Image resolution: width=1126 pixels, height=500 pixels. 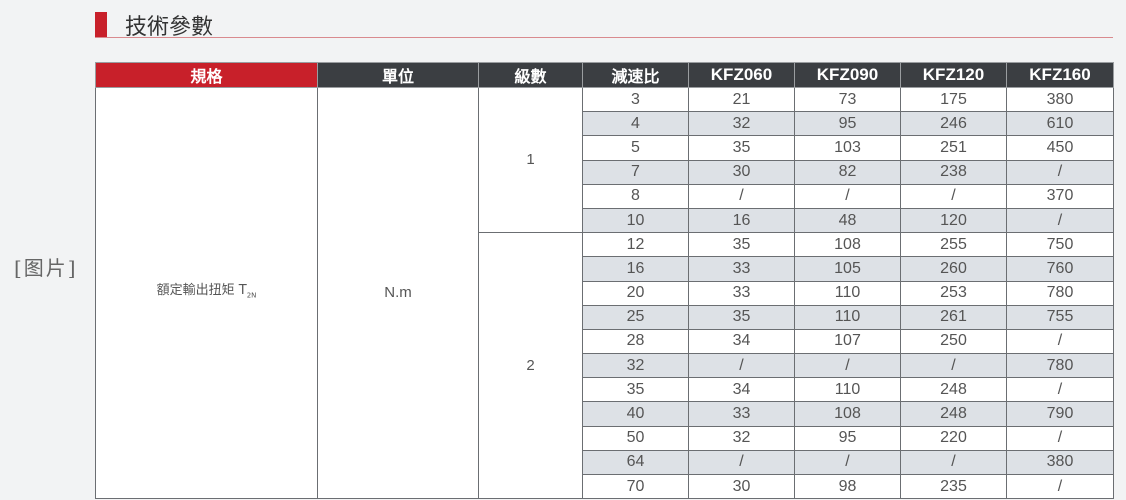 What do you see at coordinates (847, 148) in the screenshot?
I see `torque-cell: 103` at bounding box center [847, 148].